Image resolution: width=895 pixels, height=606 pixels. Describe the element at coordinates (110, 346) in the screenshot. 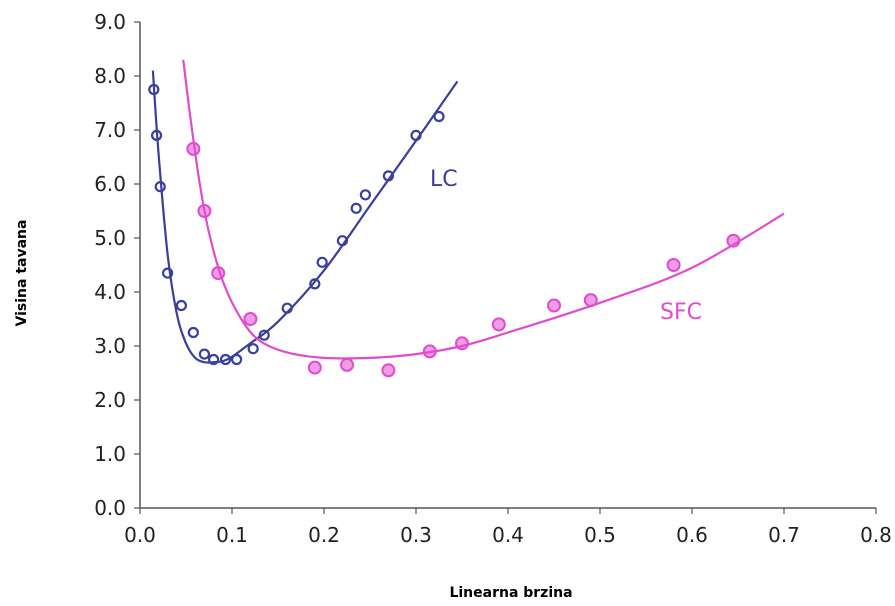

I see `y-tick-label: 3.0` at that location.